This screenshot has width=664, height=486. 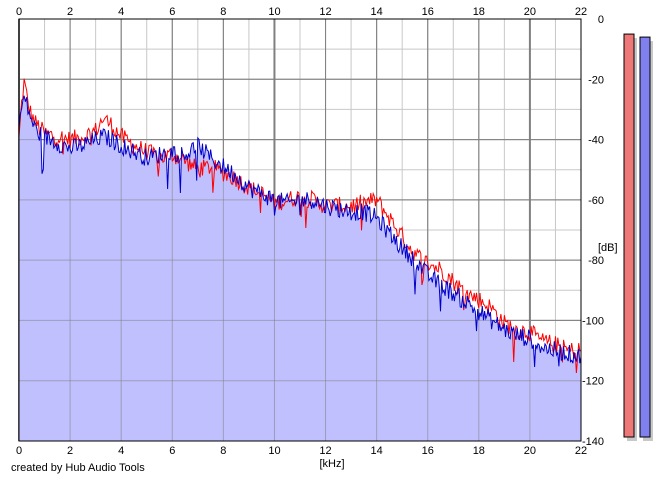 I want to click on x-tick-label-top: 2, so click(x=70, y=12).